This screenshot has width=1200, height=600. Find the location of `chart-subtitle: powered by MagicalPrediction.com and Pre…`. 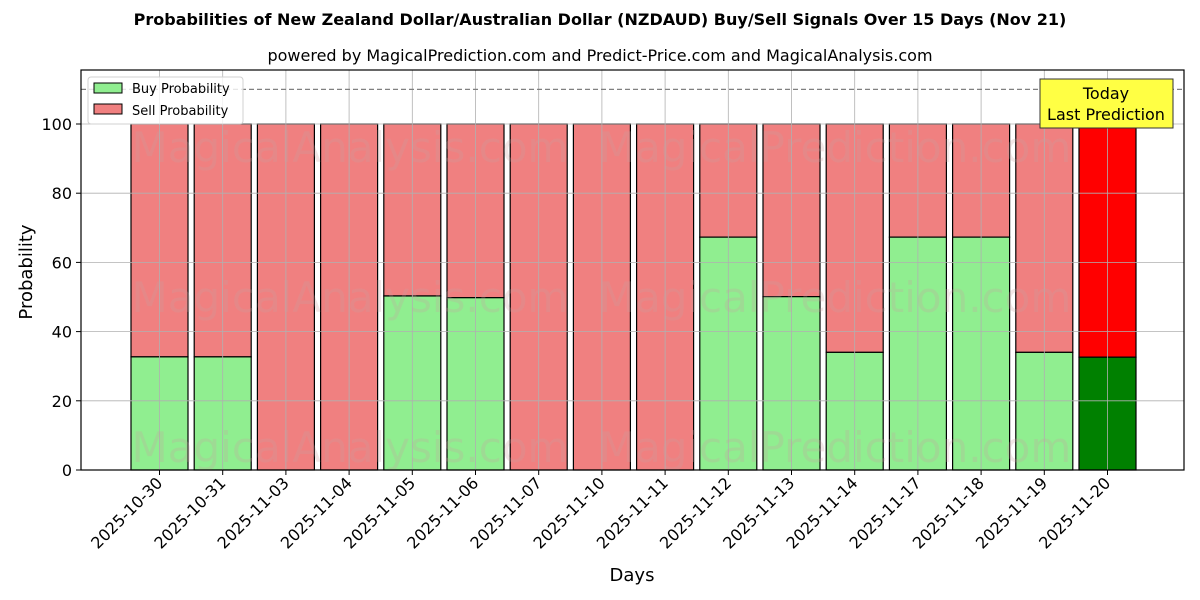

chart-subtitle: powered by MagicalPrediction.com and Pre… is located at coordinates (600, 55).